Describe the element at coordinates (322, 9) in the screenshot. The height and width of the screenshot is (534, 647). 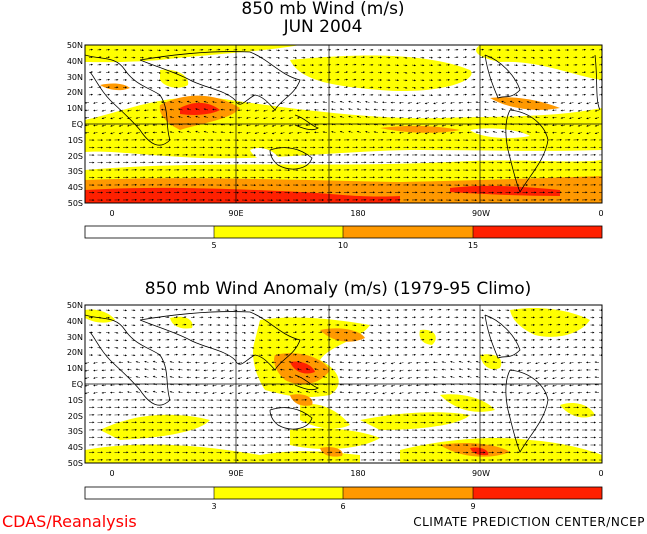
I see `top-title-line1: 850 mb Wind (m/s)` at that location.